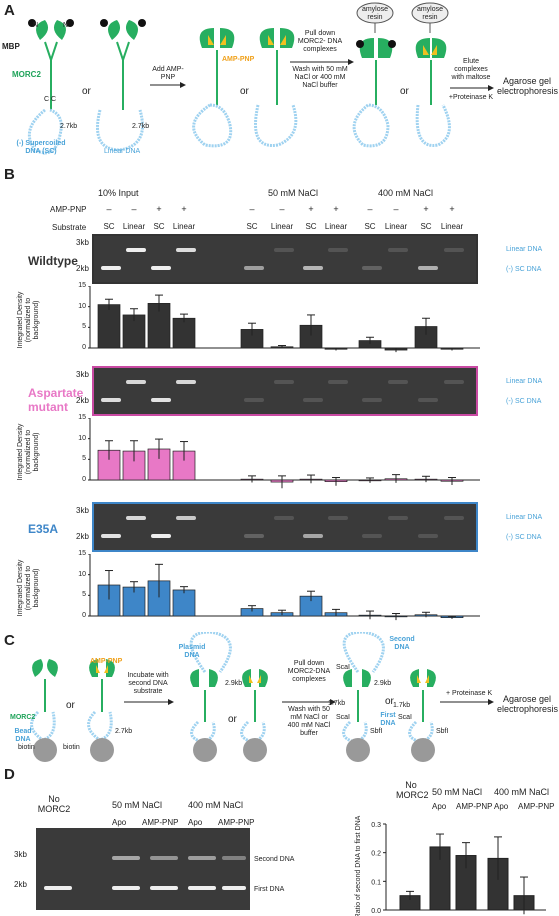 Image resolution: width=559 pixels, height=916 pixels. Describe the element at coordinates (285, 259) in the screenshot. I see `gel-image` at that location.